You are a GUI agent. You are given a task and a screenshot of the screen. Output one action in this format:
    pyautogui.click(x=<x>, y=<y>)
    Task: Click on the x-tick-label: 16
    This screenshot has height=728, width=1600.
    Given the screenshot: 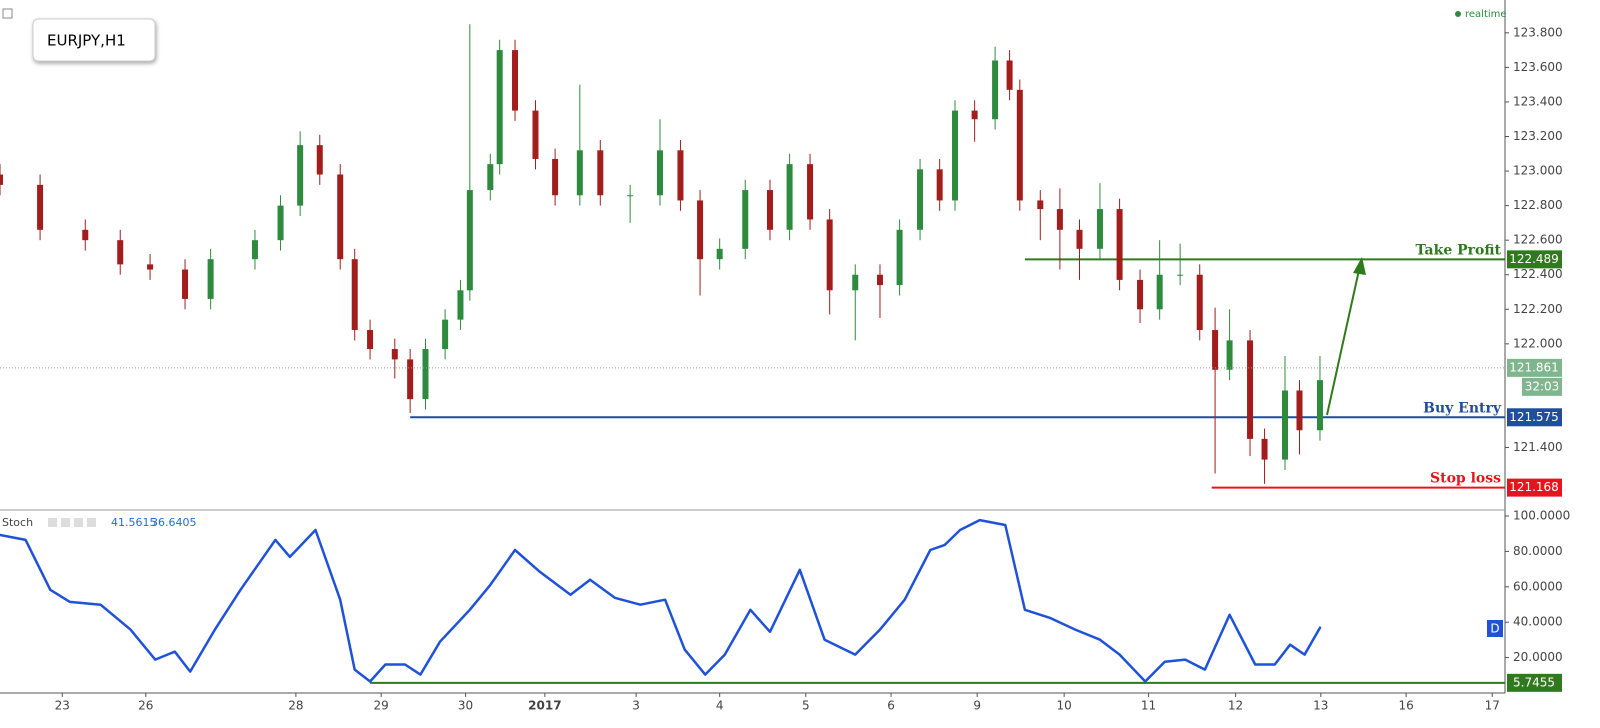 What is the action you would take?
    pyautogui.click(x=1405, y=706)
    